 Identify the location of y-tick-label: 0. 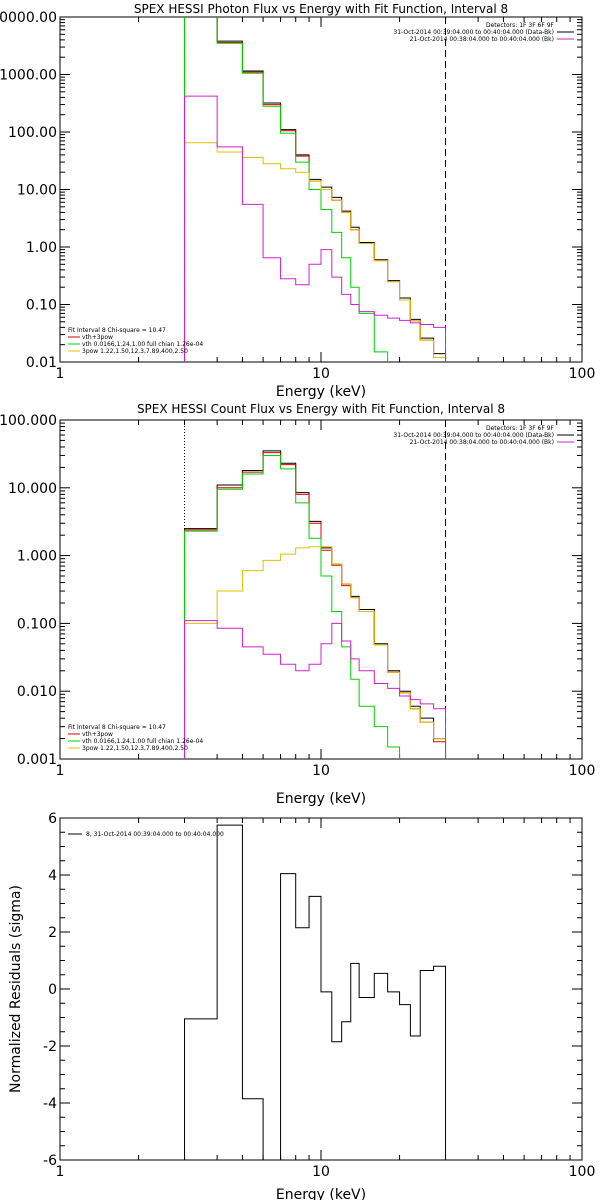
(52, 990).